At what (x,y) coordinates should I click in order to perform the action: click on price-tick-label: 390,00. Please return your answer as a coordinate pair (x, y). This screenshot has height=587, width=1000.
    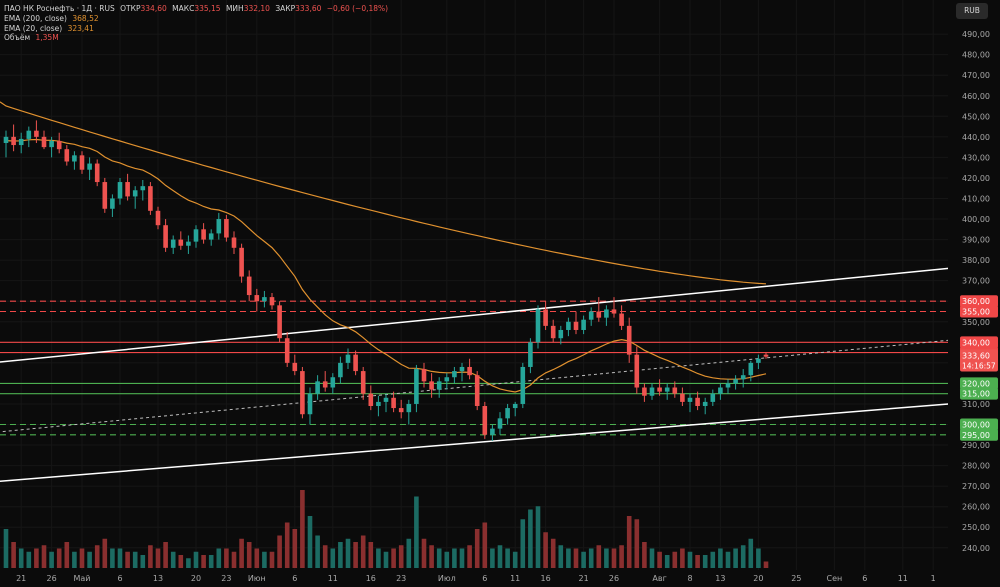
    Looking at the image, I should click on (976, 240).